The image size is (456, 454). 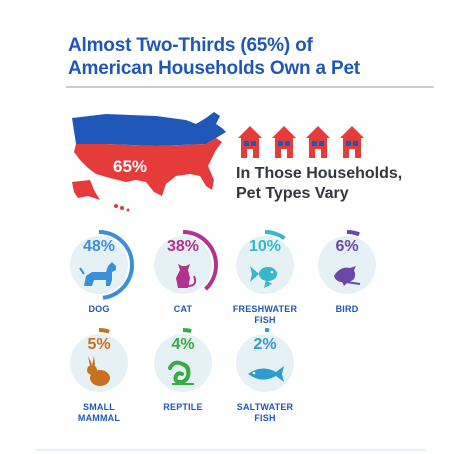 What do you see at coordinates (265, 407) in the screenshot?
I see `saltfish-label-1: SALTWATER` at bounding box center [265, 407].